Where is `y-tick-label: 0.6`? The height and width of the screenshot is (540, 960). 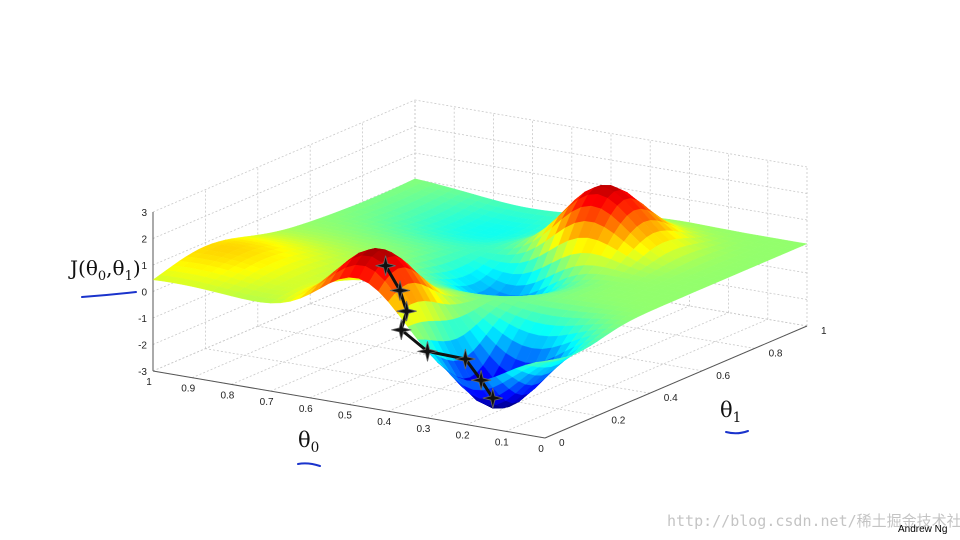 y-tick-label: 0.6 is located at coordinates (723, 376).